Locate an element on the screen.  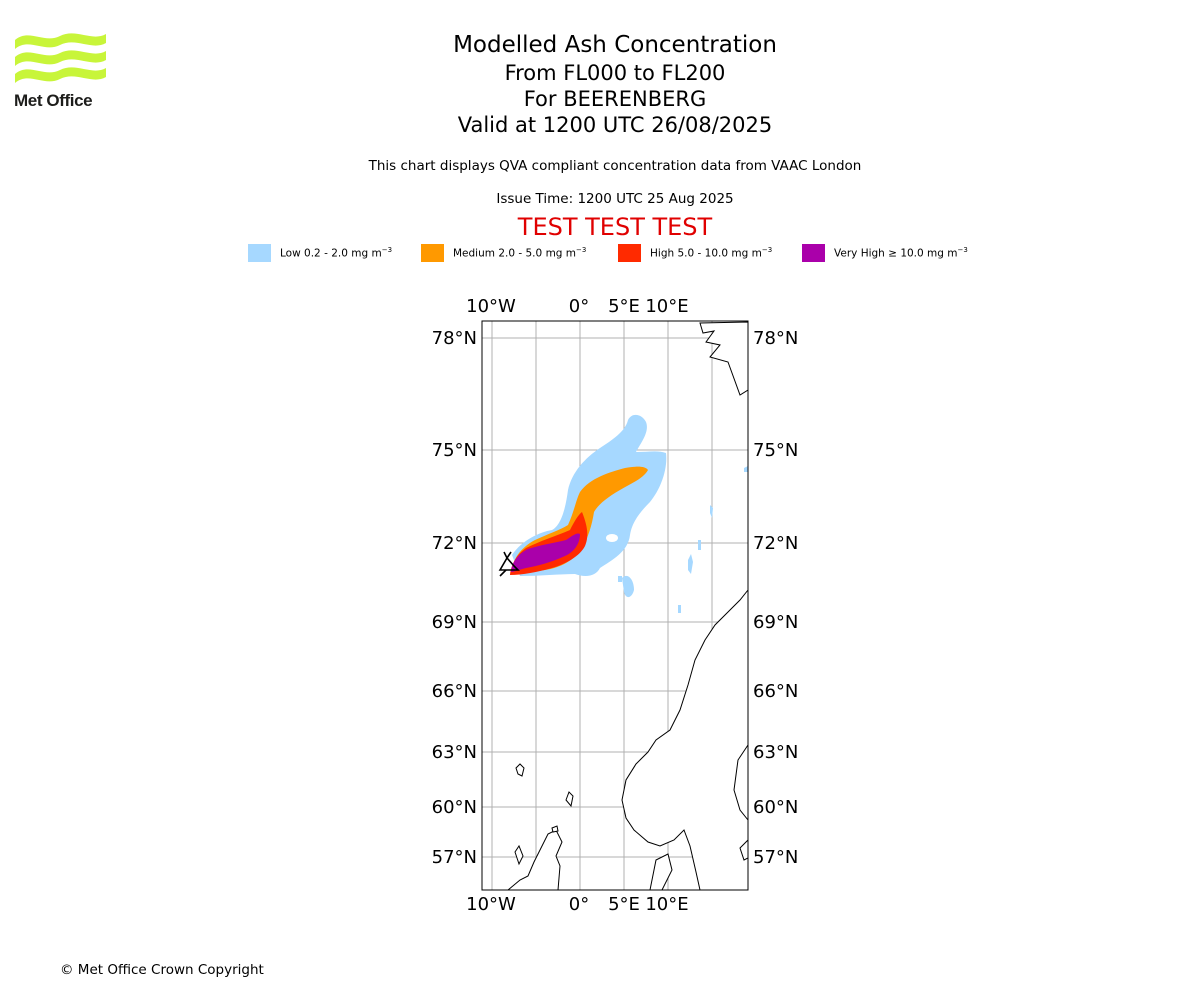
legend-exp-low: −3 is located at coordinates (387, 250).